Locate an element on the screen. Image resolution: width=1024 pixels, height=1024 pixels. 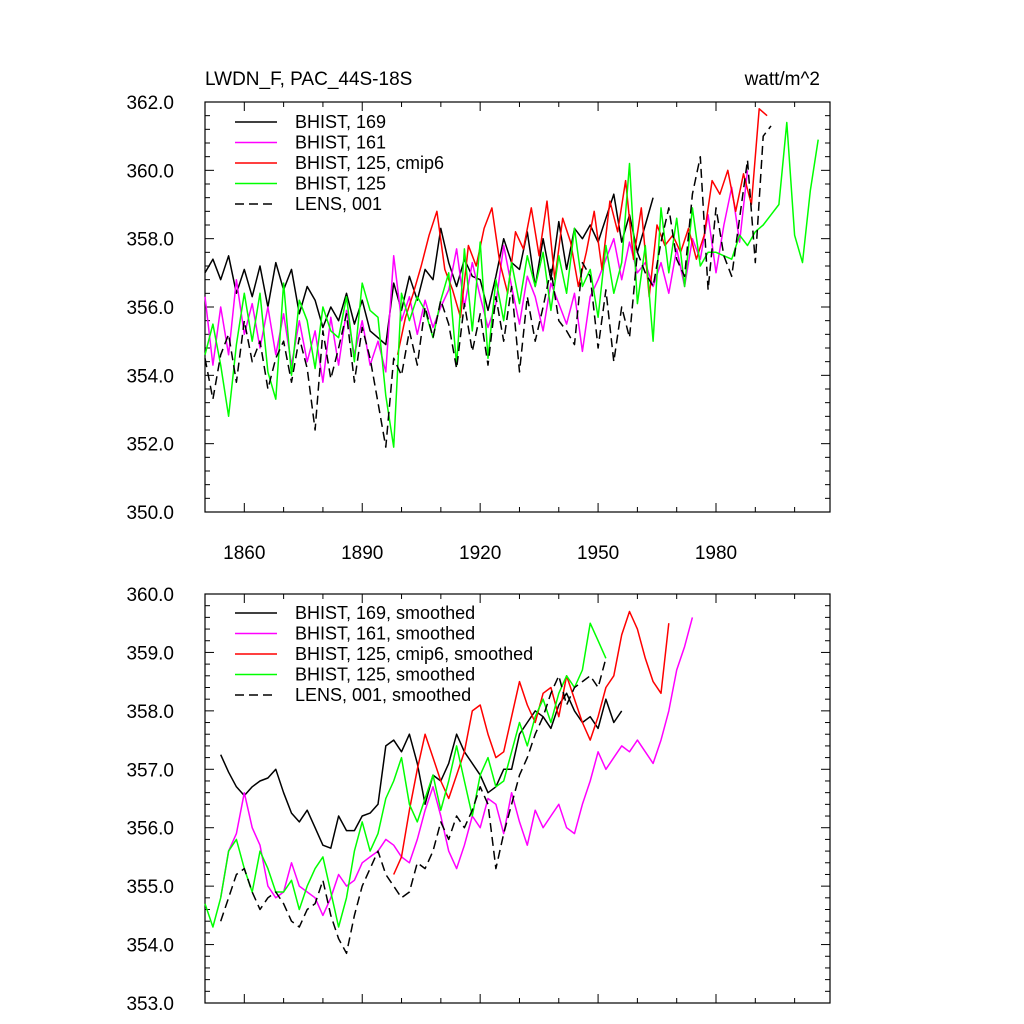
legend-label: BHIST, 169, smoothed is located at coordinates (385, 613).